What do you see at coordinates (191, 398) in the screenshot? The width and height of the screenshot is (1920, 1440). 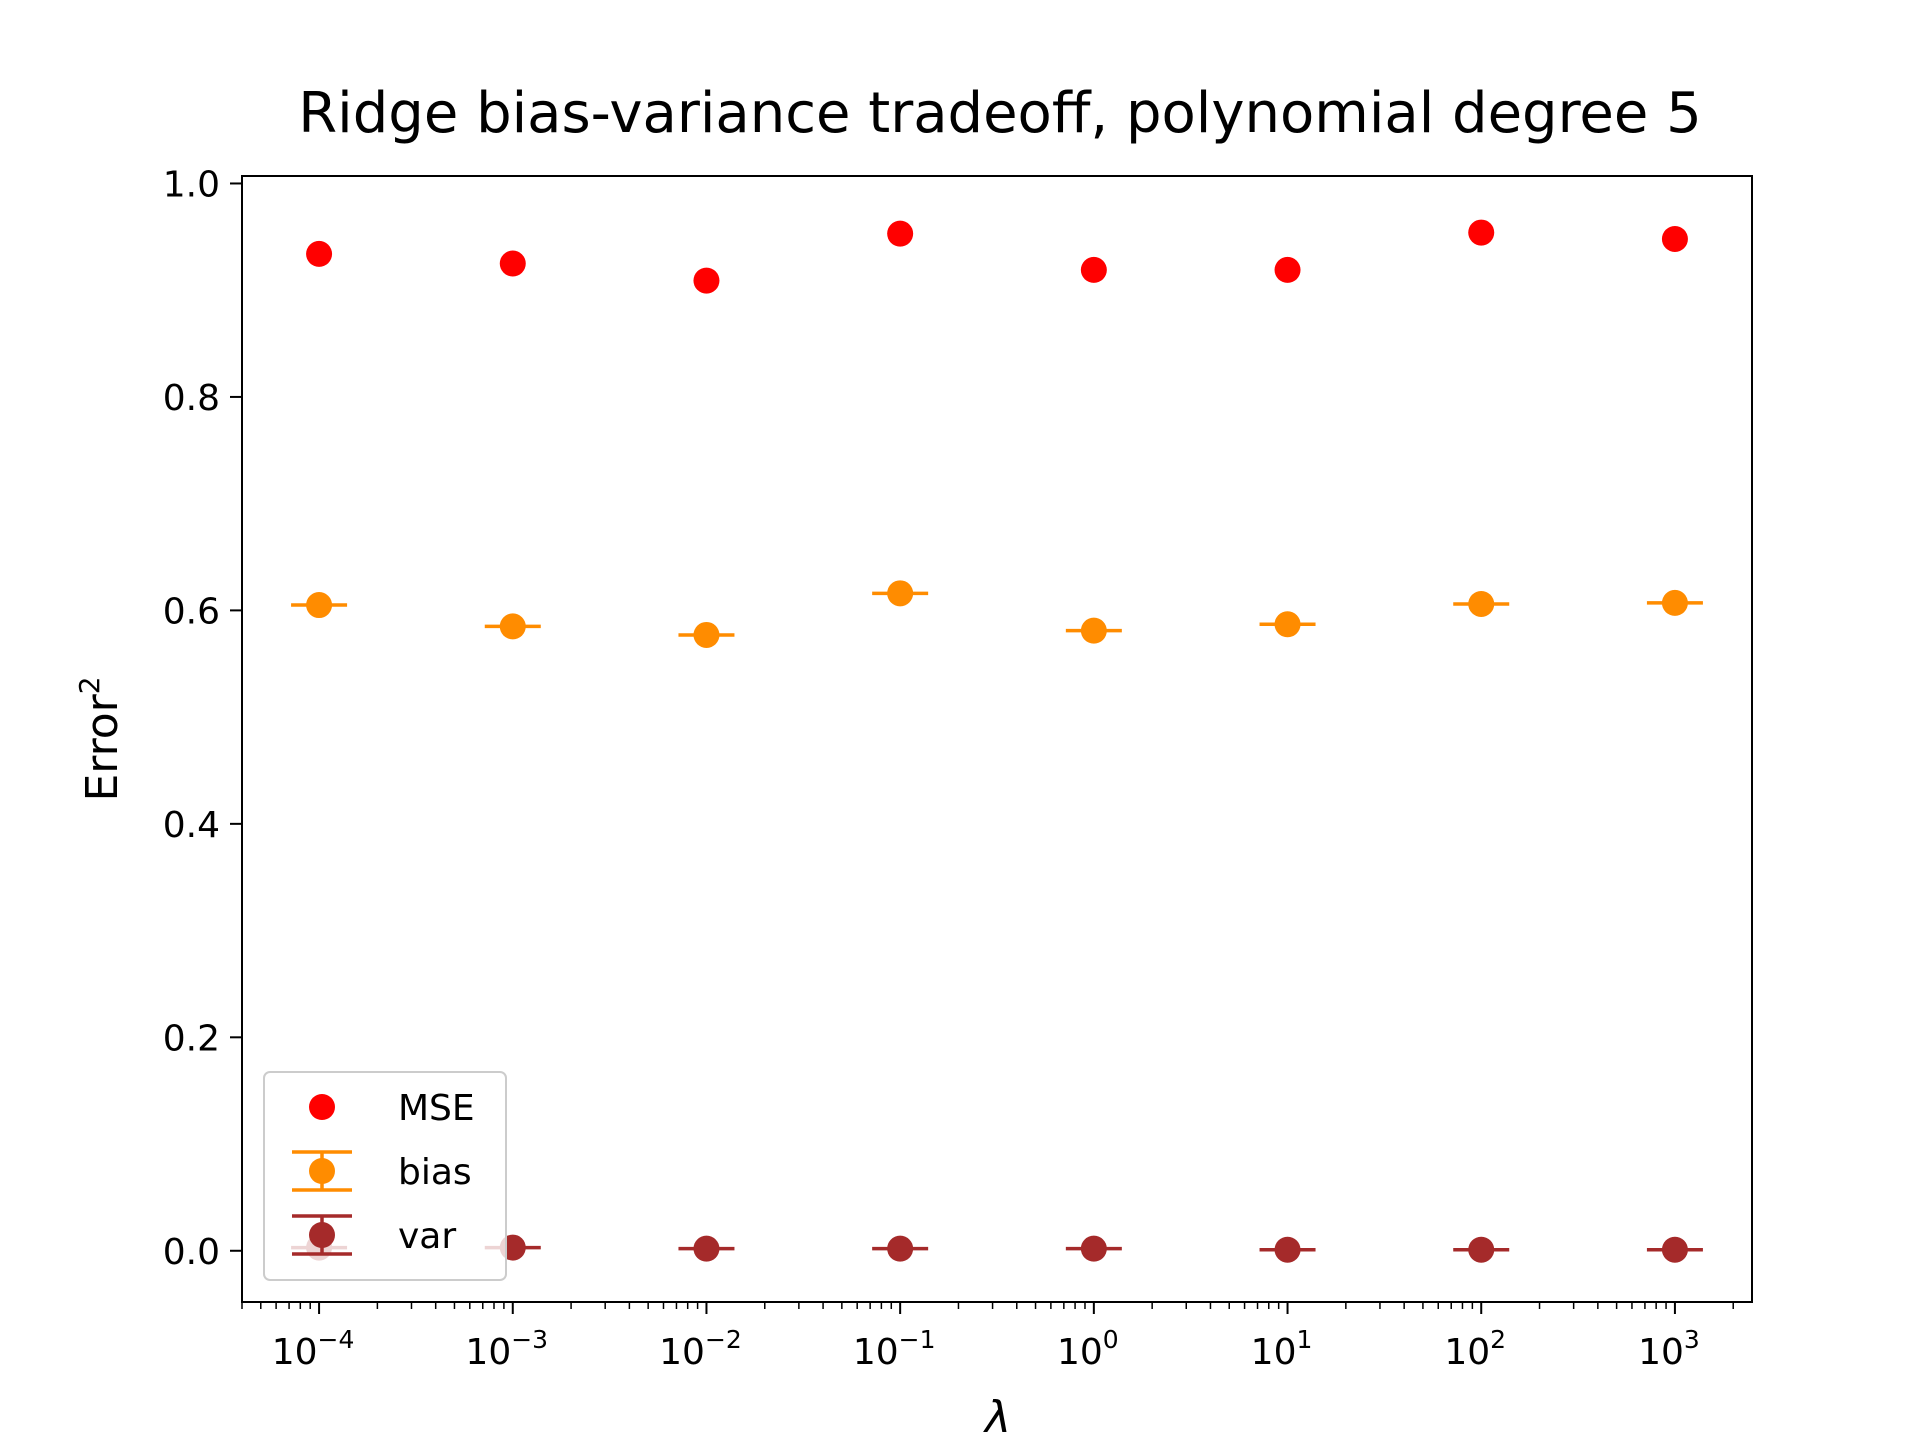 I see `y-tick-label: 0.8` at bounding box center [191, 398].